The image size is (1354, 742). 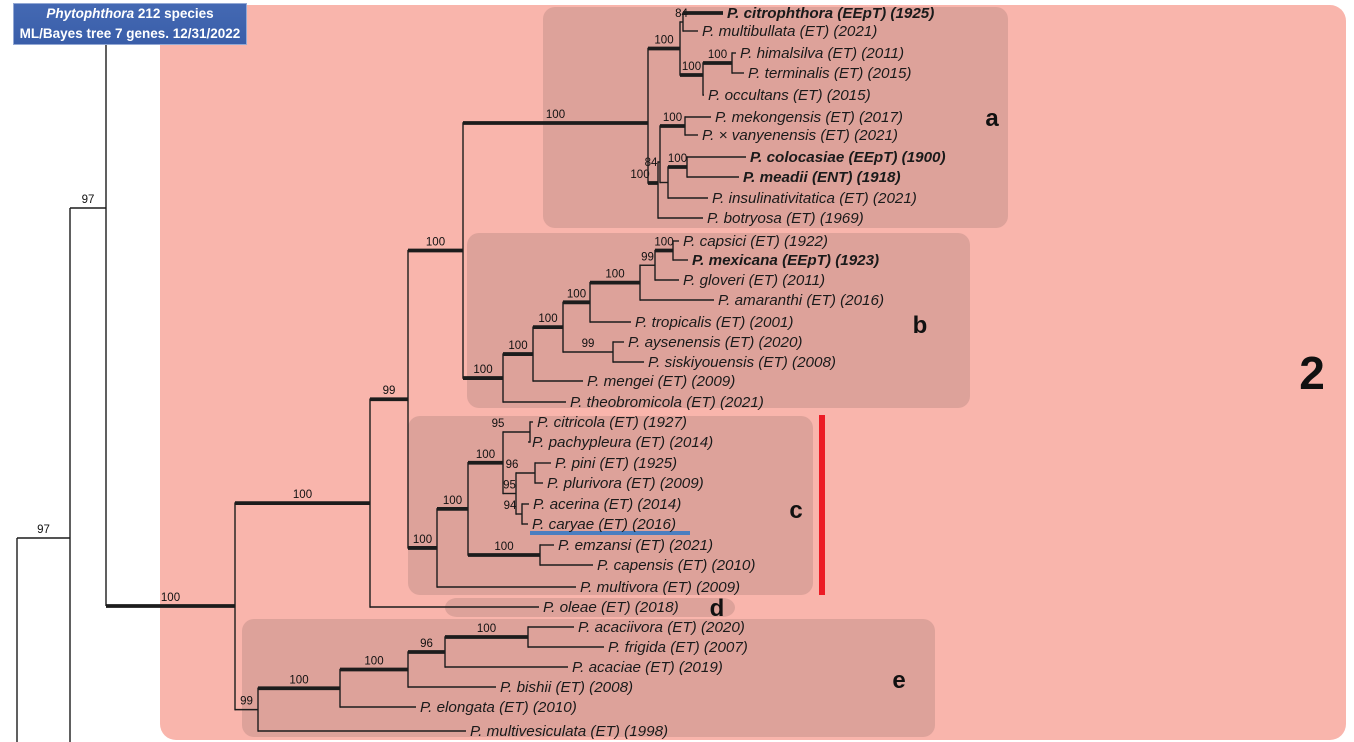 What do you see at coordinates (510, 506) in the screenshot?
I see `support-value: 94` at bounding box center [510, 506].